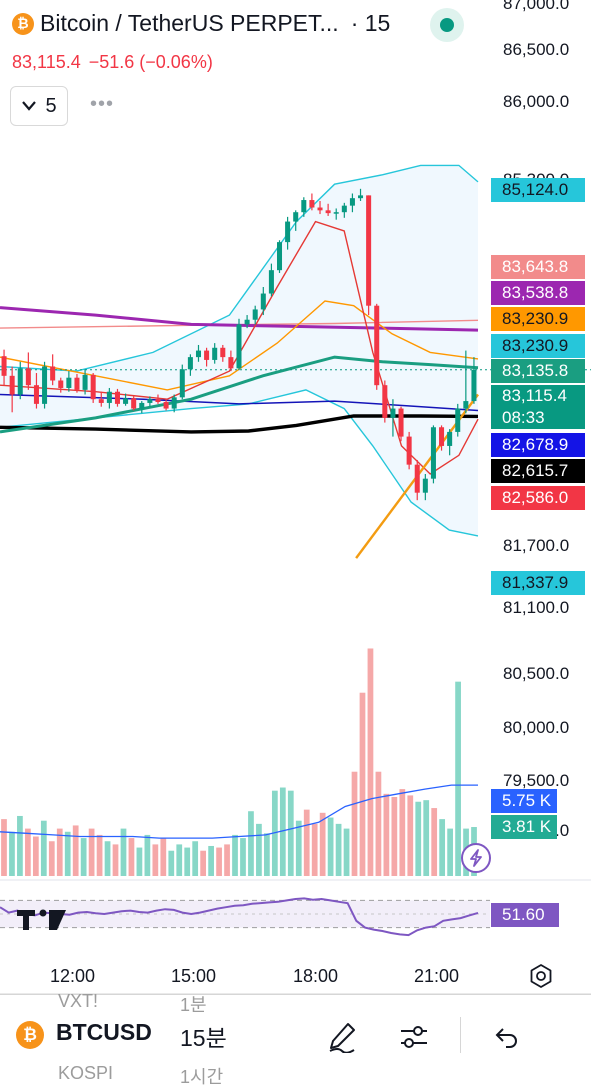 The height and width of the screenshot is (1089, 591). I want to click on volume-ma-line, so click(239, 811).